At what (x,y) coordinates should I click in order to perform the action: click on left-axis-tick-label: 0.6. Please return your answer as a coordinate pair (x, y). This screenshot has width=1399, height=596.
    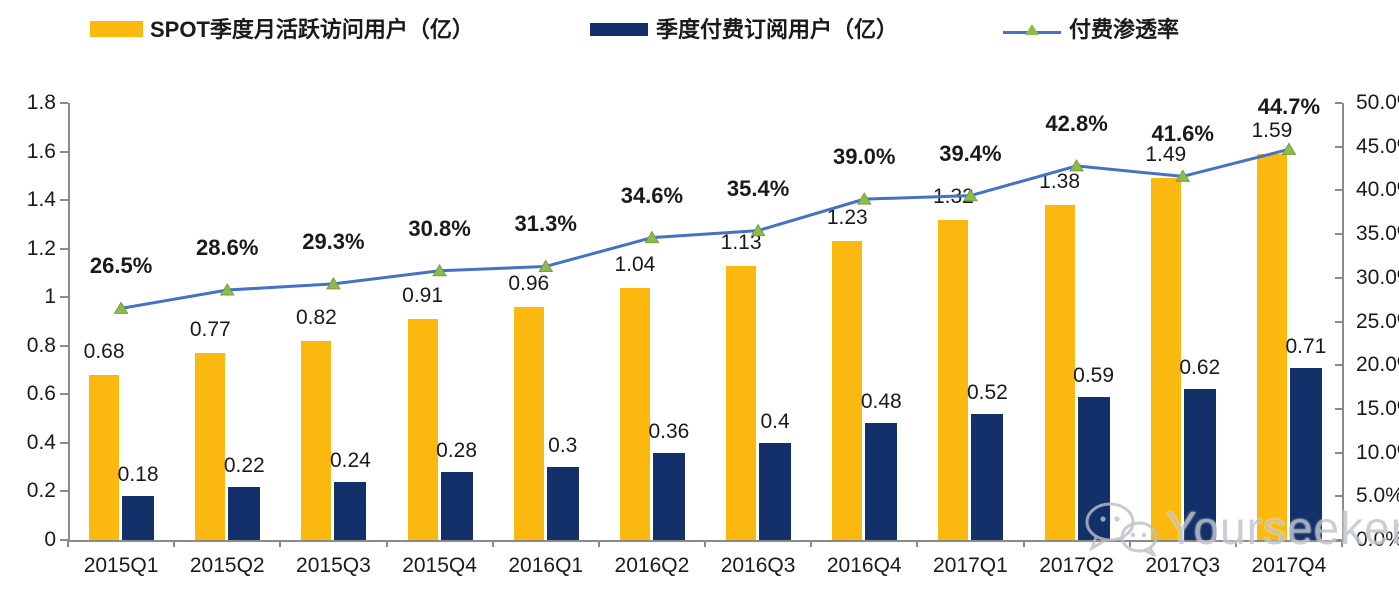
    Looking at the image, I should click on (41, 394).